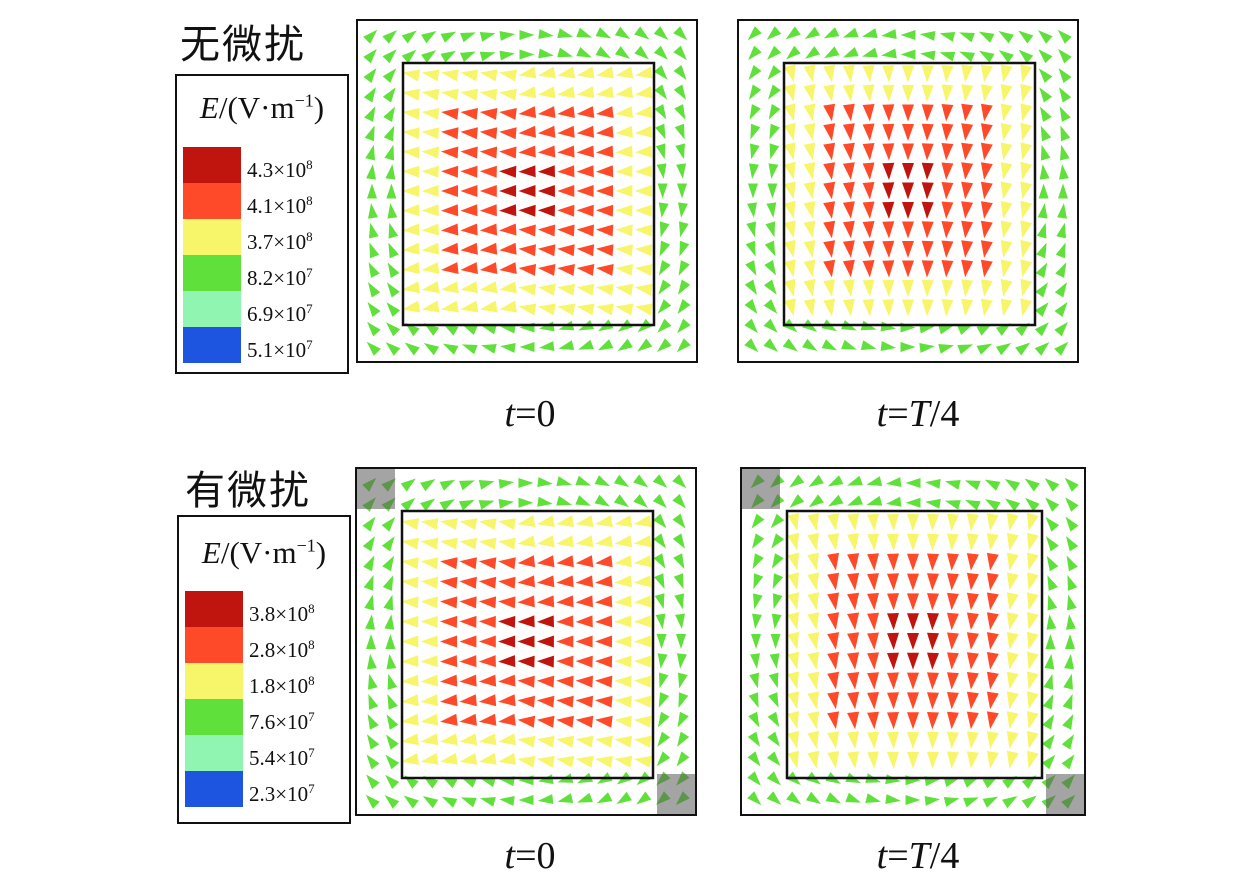 The width and height of the screenshot is (1260, 886). What do you see at coordinates (264, 552) in the screenshot?
I see `legend-title: E/(V·m−1)` at bounding box center [264, 552].